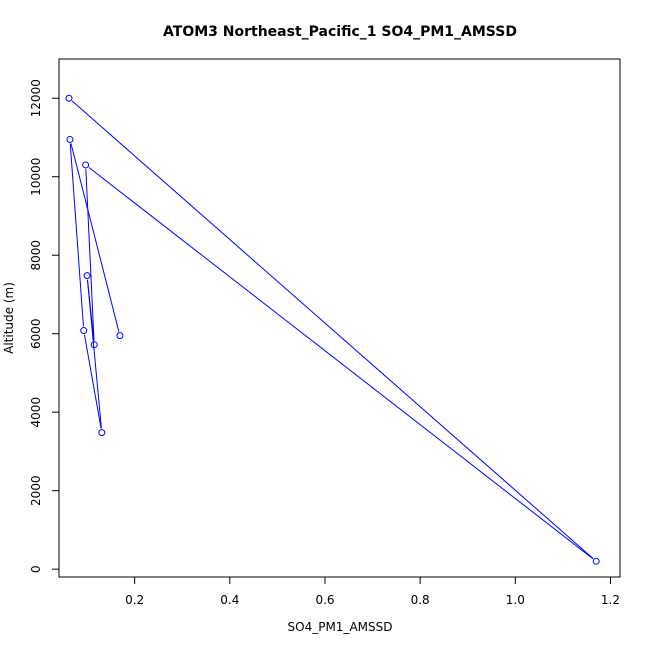 Image resolution: width=650 pixels, height=650 pixels. Describe the element at coordinates (134, 600) in the screenshot. I see `x-tick-label: 0.2` at that location.